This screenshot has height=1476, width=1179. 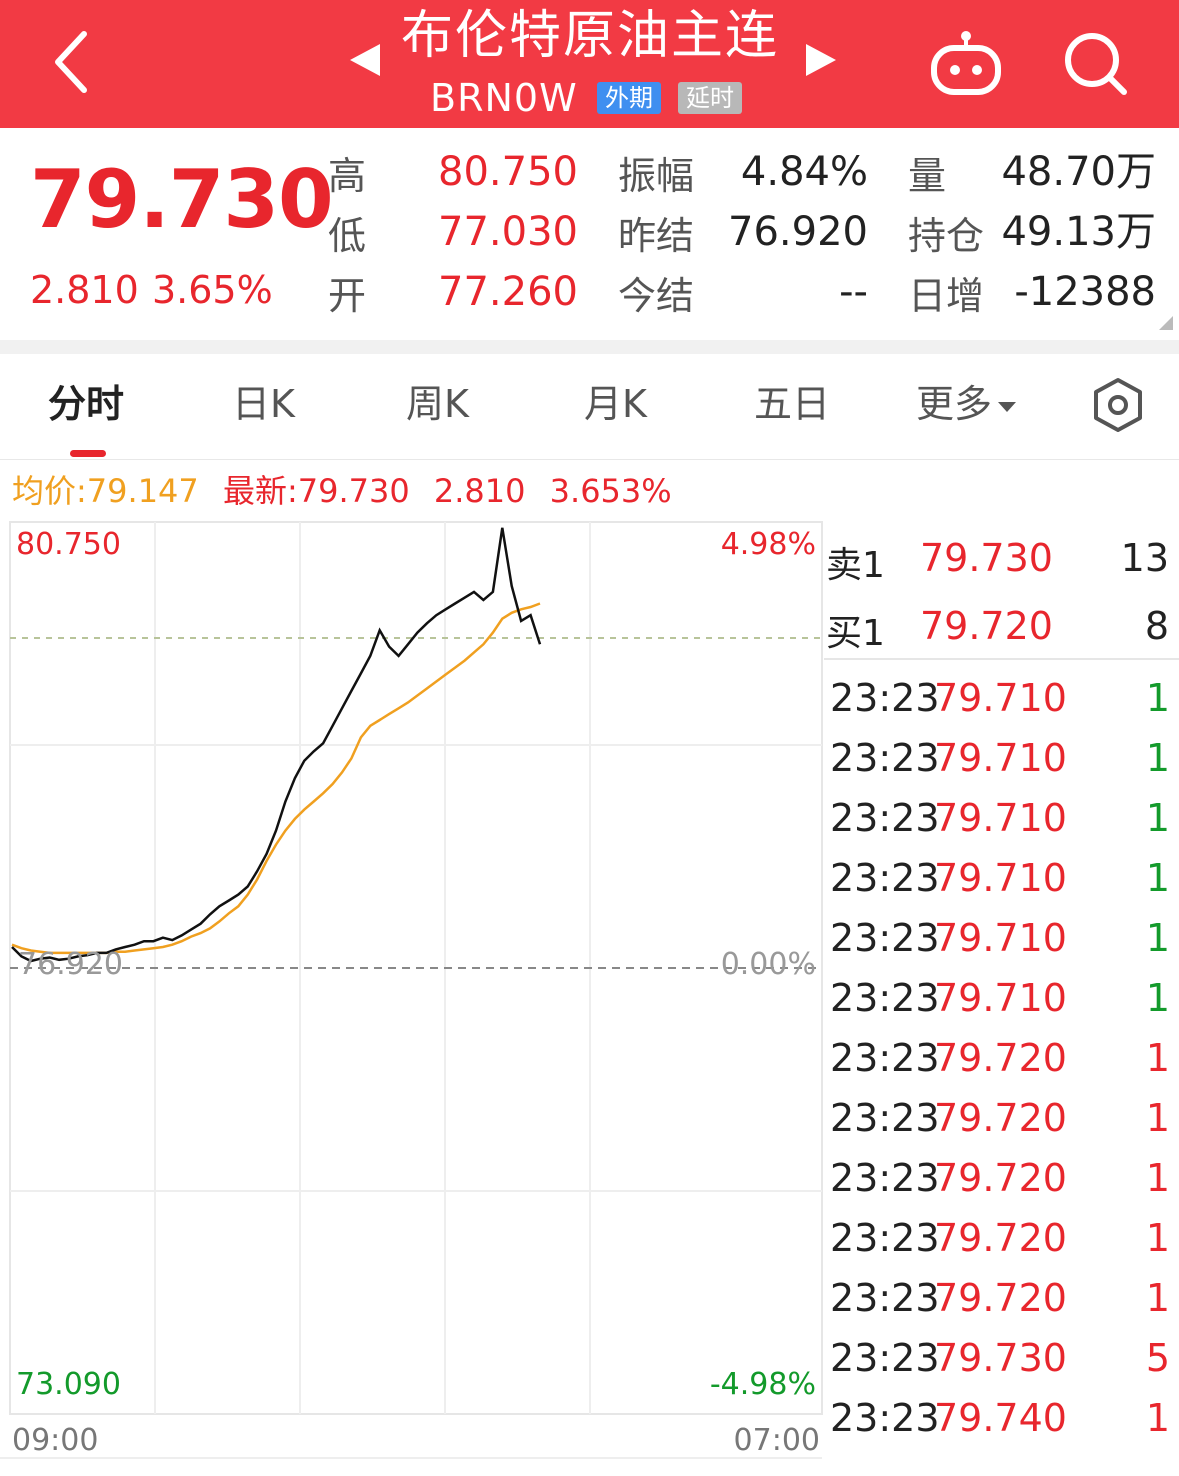 What do you see at coordinates (986, 558) in the screenshot?
I see `ask-price: 79.730` at bounding box center [986, 558].